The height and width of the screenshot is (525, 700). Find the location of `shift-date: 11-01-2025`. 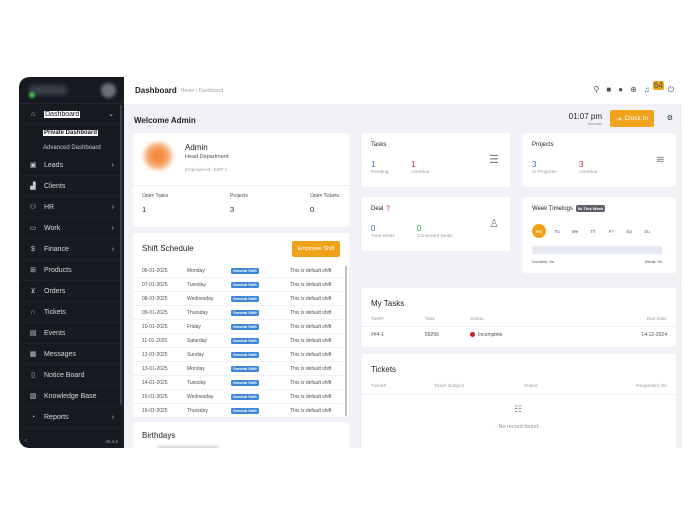

shift-date: 11-01-2025 is located at coordinates (155, 340).